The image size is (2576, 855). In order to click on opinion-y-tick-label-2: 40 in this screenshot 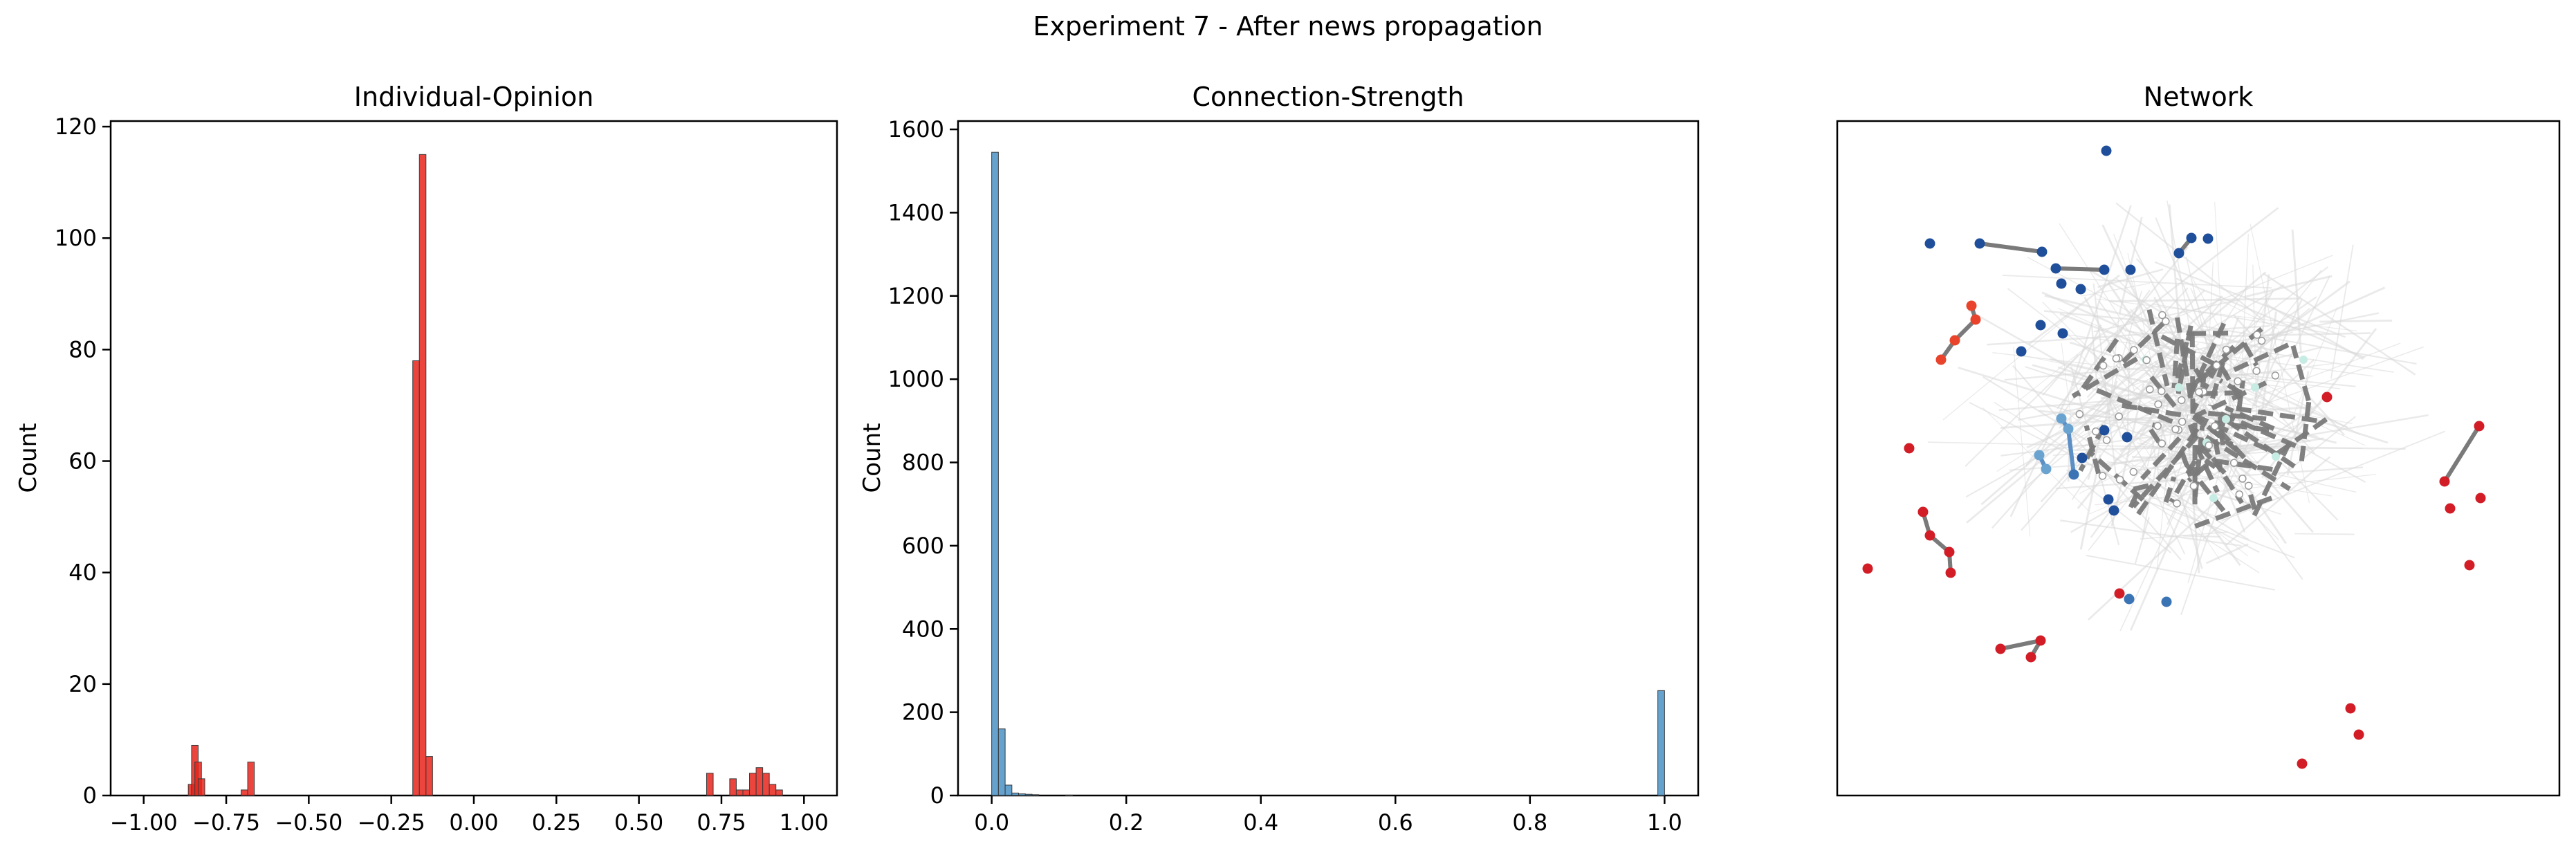, I will do `click(82, 573)`.